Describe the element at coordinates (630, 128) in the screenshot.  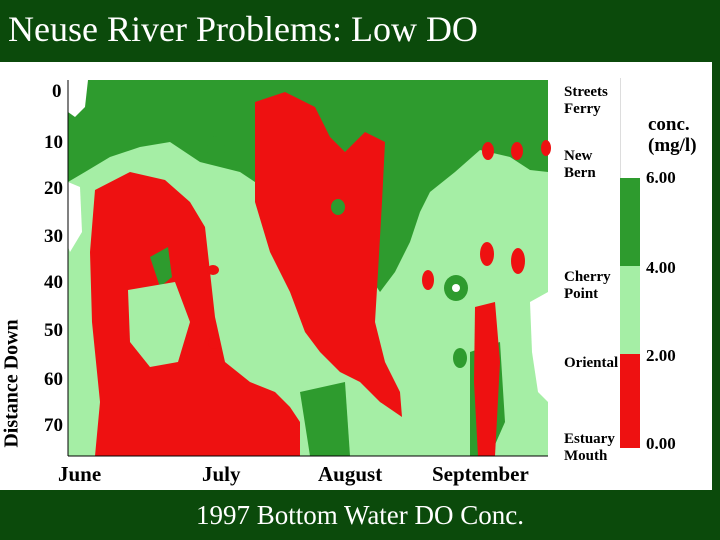
I see `legend-bin-white` at that location.